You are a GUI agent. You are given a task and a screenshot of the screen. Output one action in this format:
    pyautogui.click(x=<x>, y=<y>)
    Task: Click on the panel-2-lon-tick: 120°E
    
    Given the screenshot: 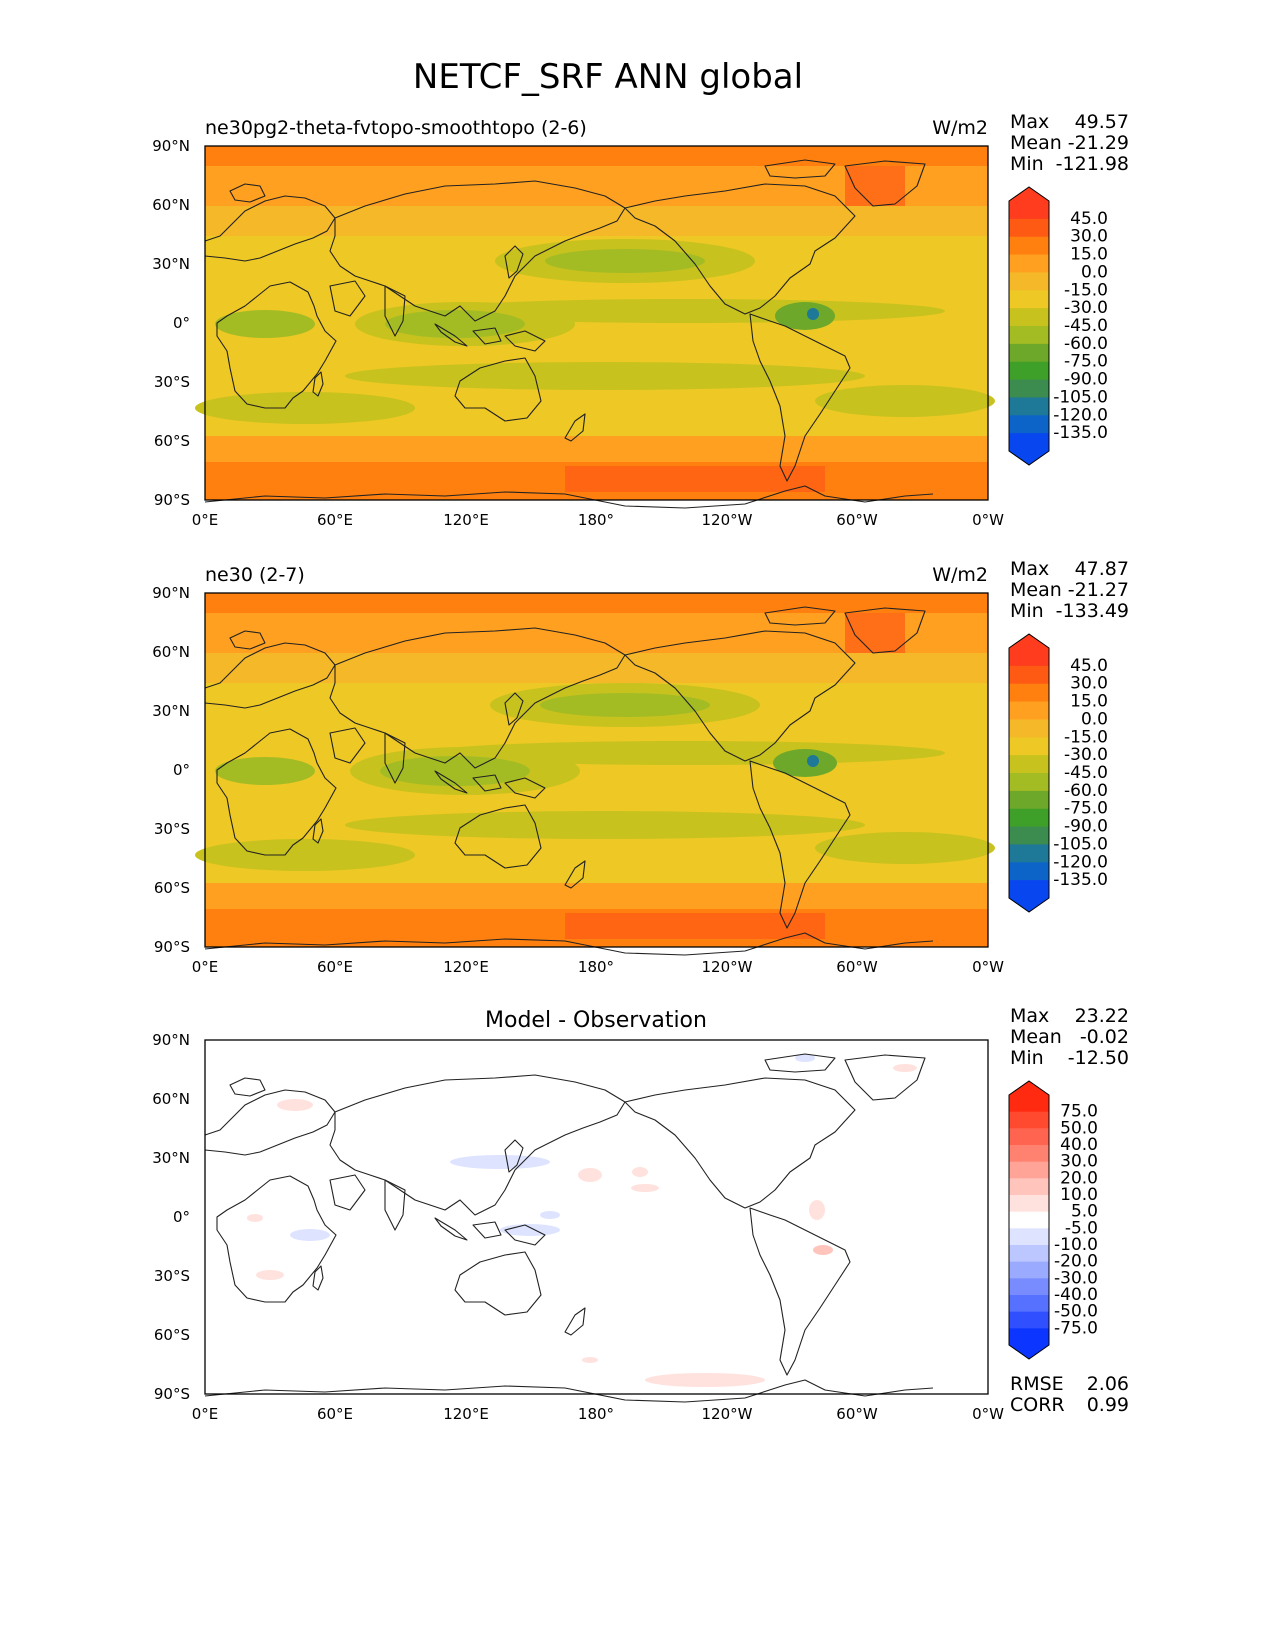 What is the action you would take?
    pyautogui.click(x=466, y=967)
    